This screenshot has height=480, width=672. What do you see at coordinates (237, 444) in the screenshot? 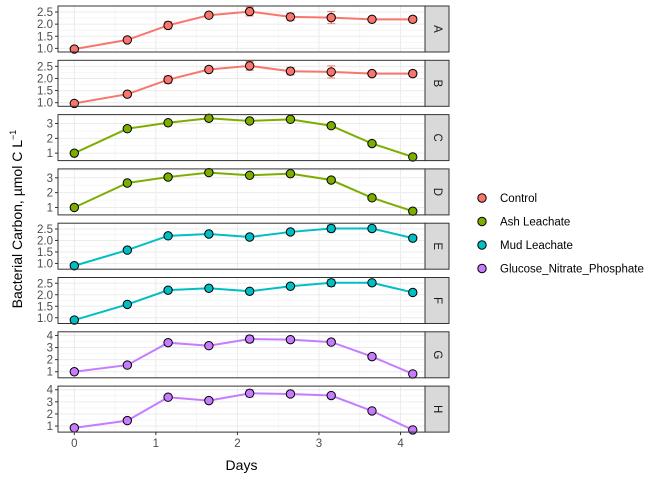
I see `x-tick-label: 2` at bounding box center [237, 444].